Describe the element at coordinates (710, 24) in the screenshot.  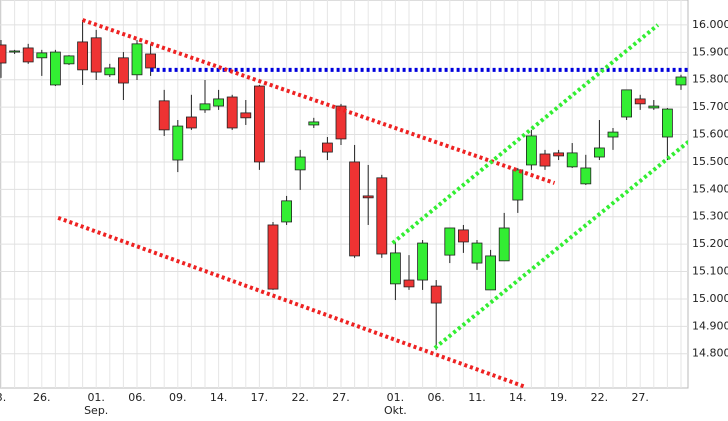
I see `y-tick-label: 16.000` at that location.